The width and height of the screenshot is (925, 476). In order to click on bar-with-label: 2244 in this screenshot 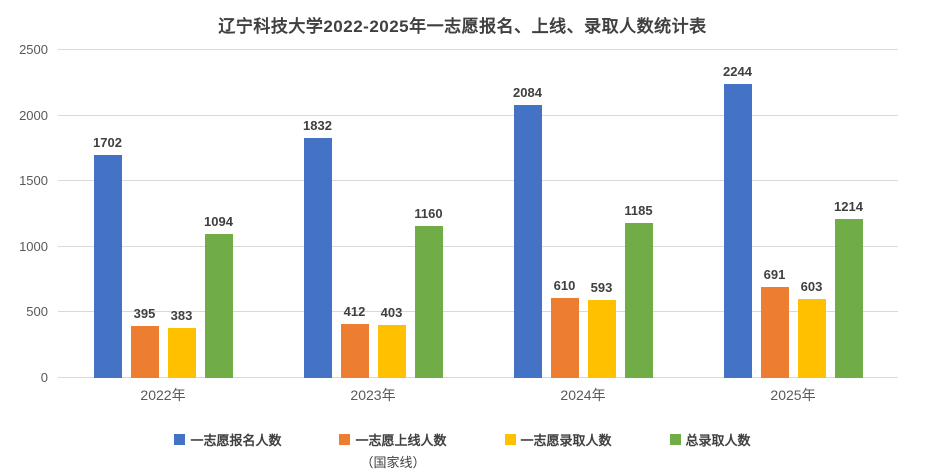, I will do `click(737, 214)`.